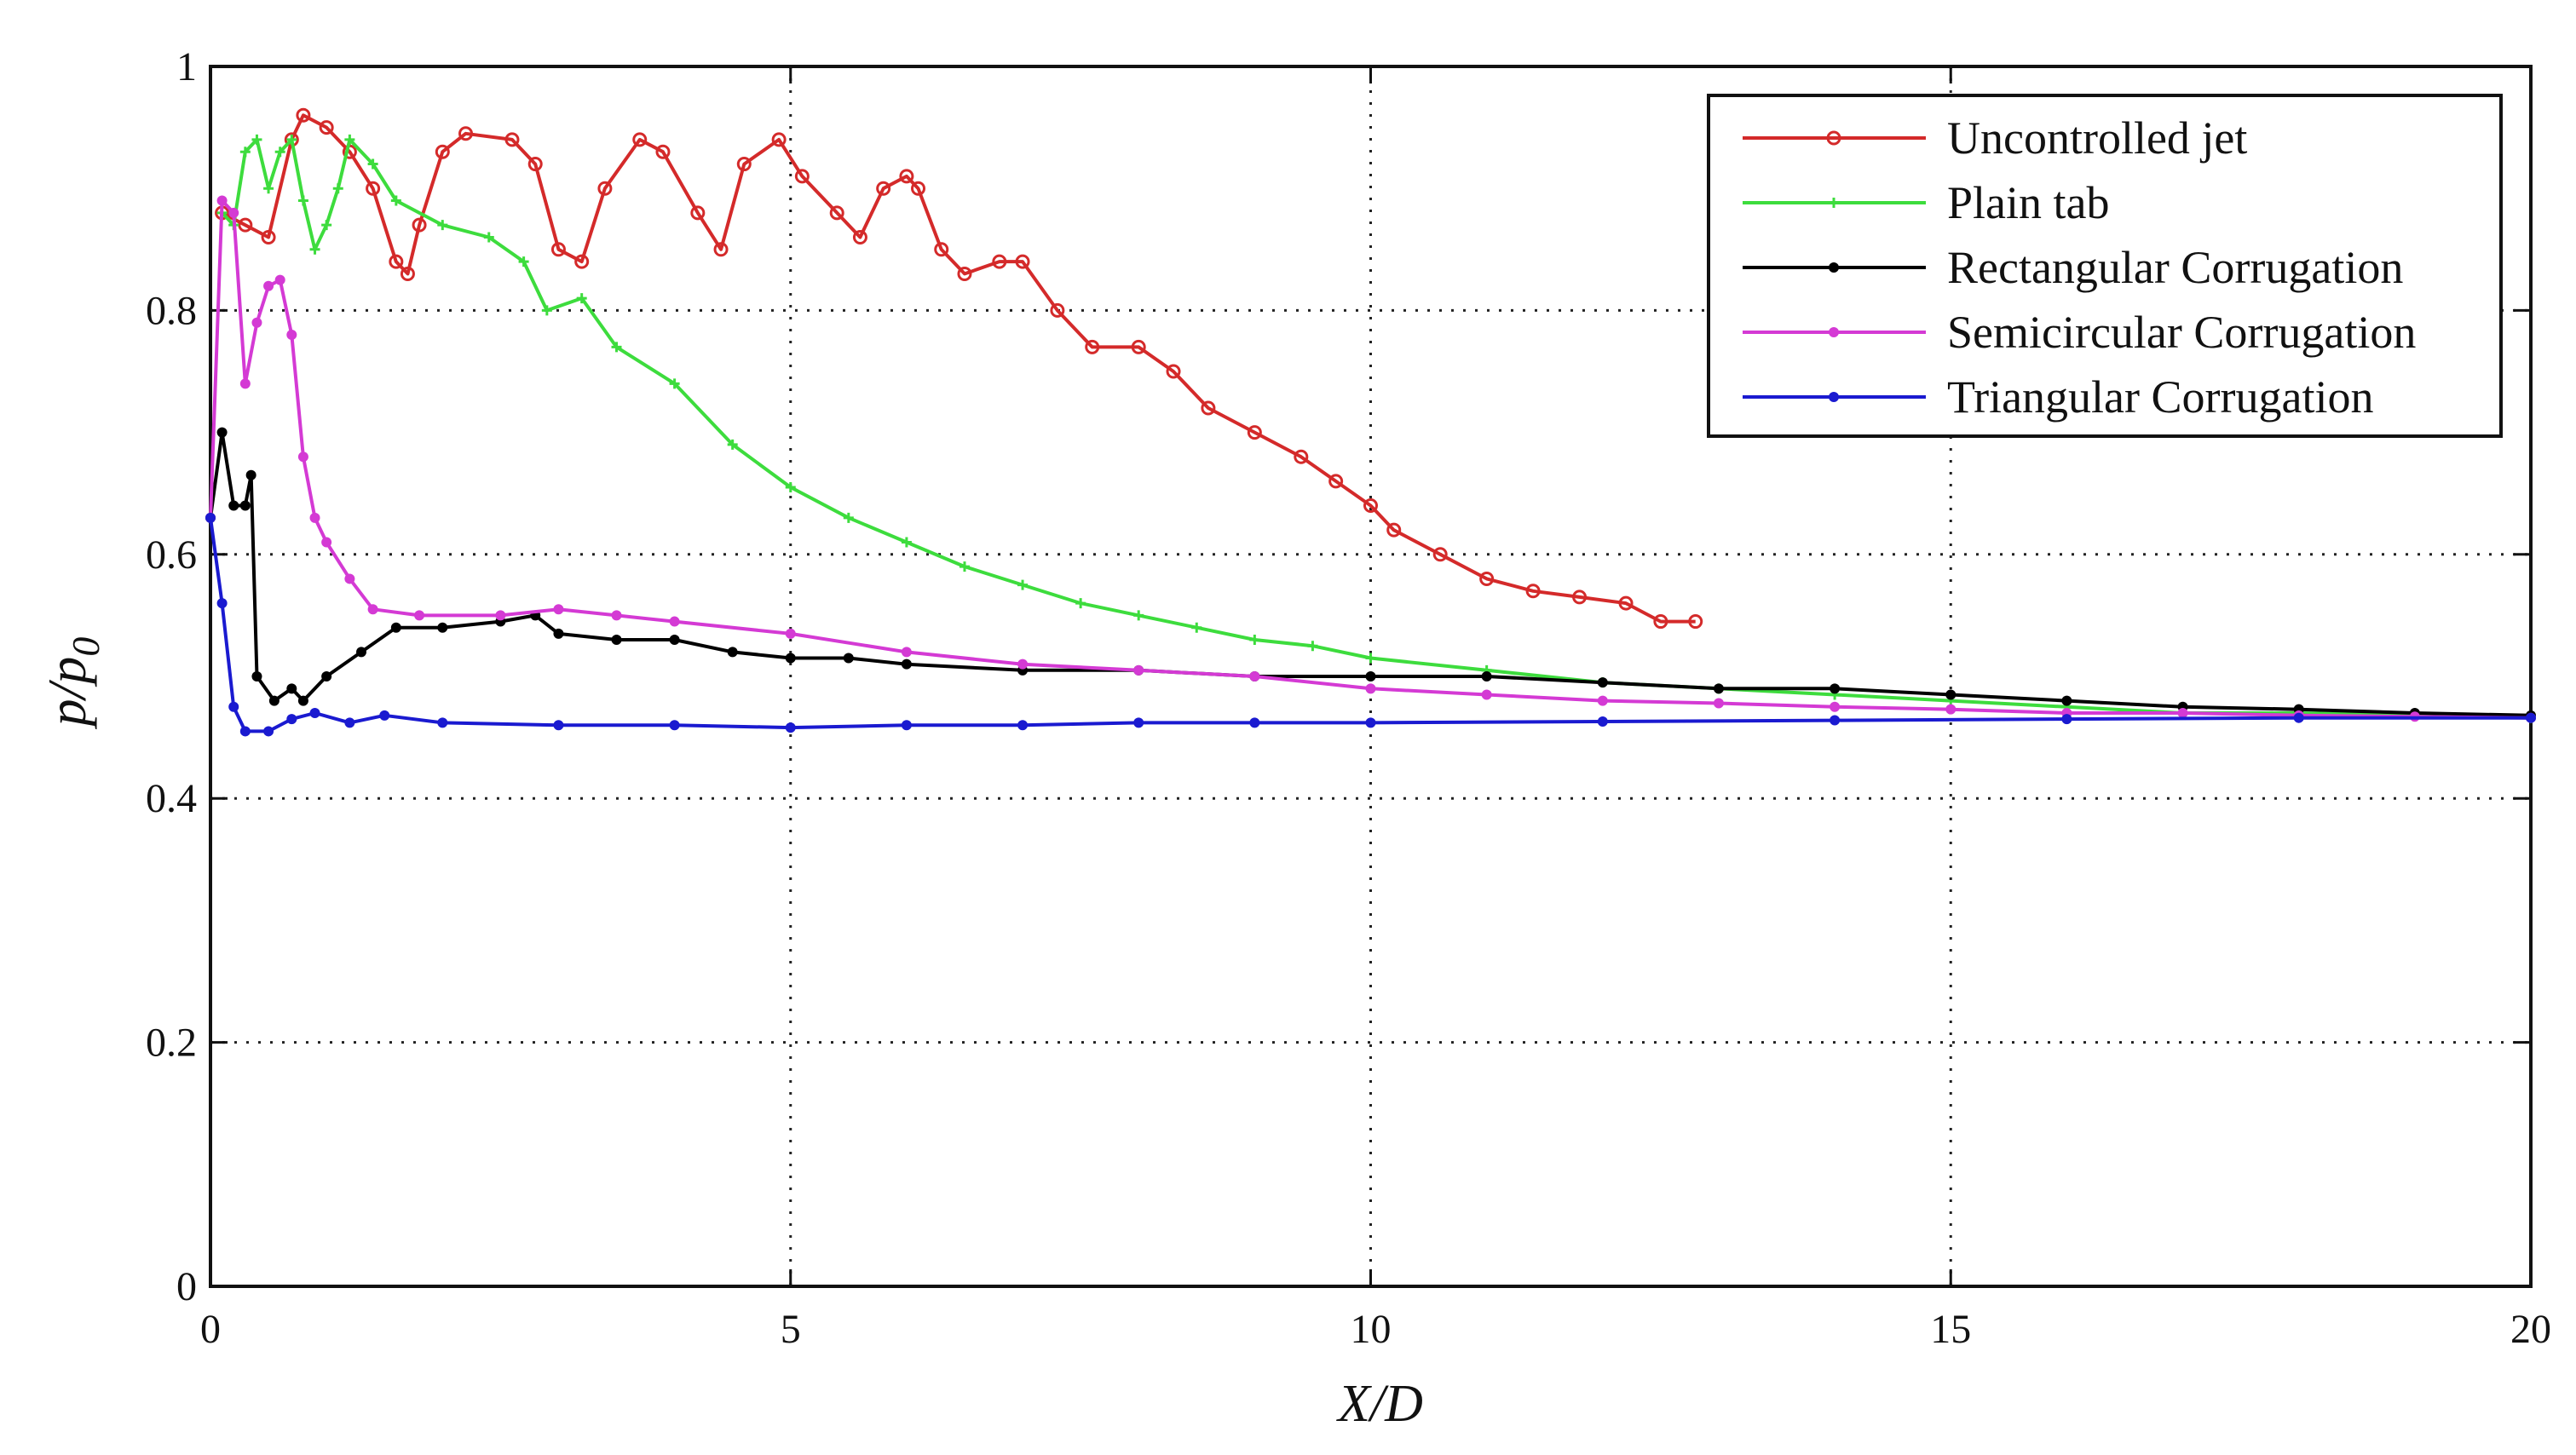  What do you see at coordinates (1833, 138) in the screenshot?
I see `legend-marker` at bounding box center [1833, 138].